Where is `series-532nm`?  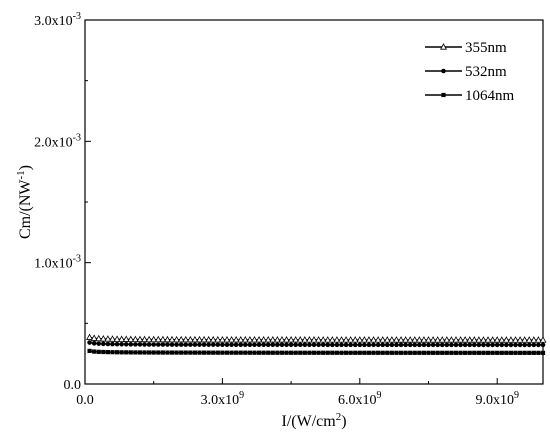
series-532nm is located at coordinates (316, 344).